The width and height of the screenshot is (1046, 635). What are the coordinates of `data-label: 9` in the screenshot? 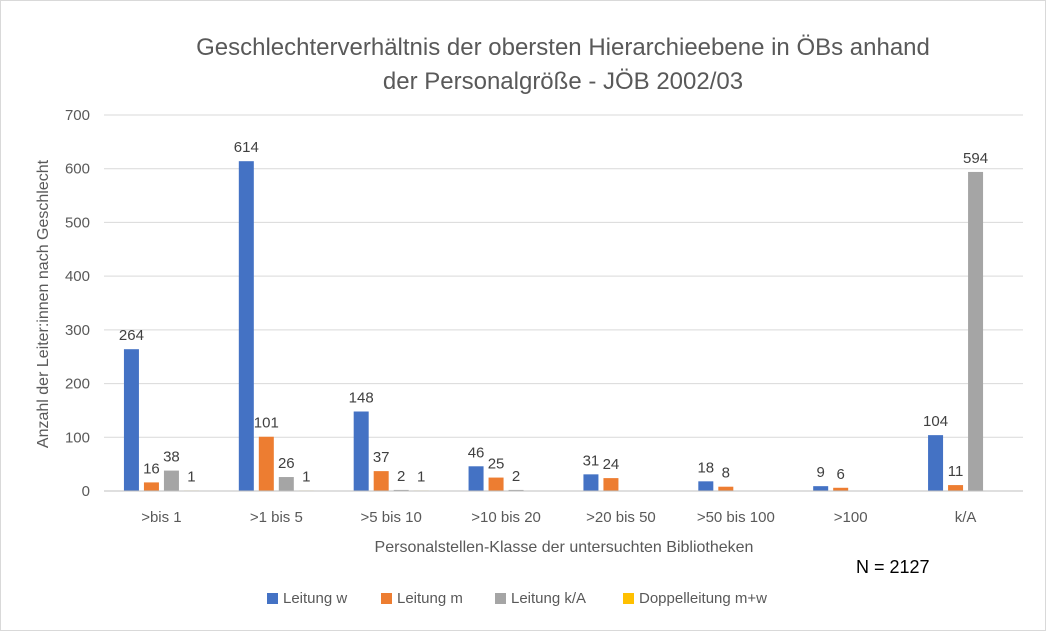 It's located at (821, 472).